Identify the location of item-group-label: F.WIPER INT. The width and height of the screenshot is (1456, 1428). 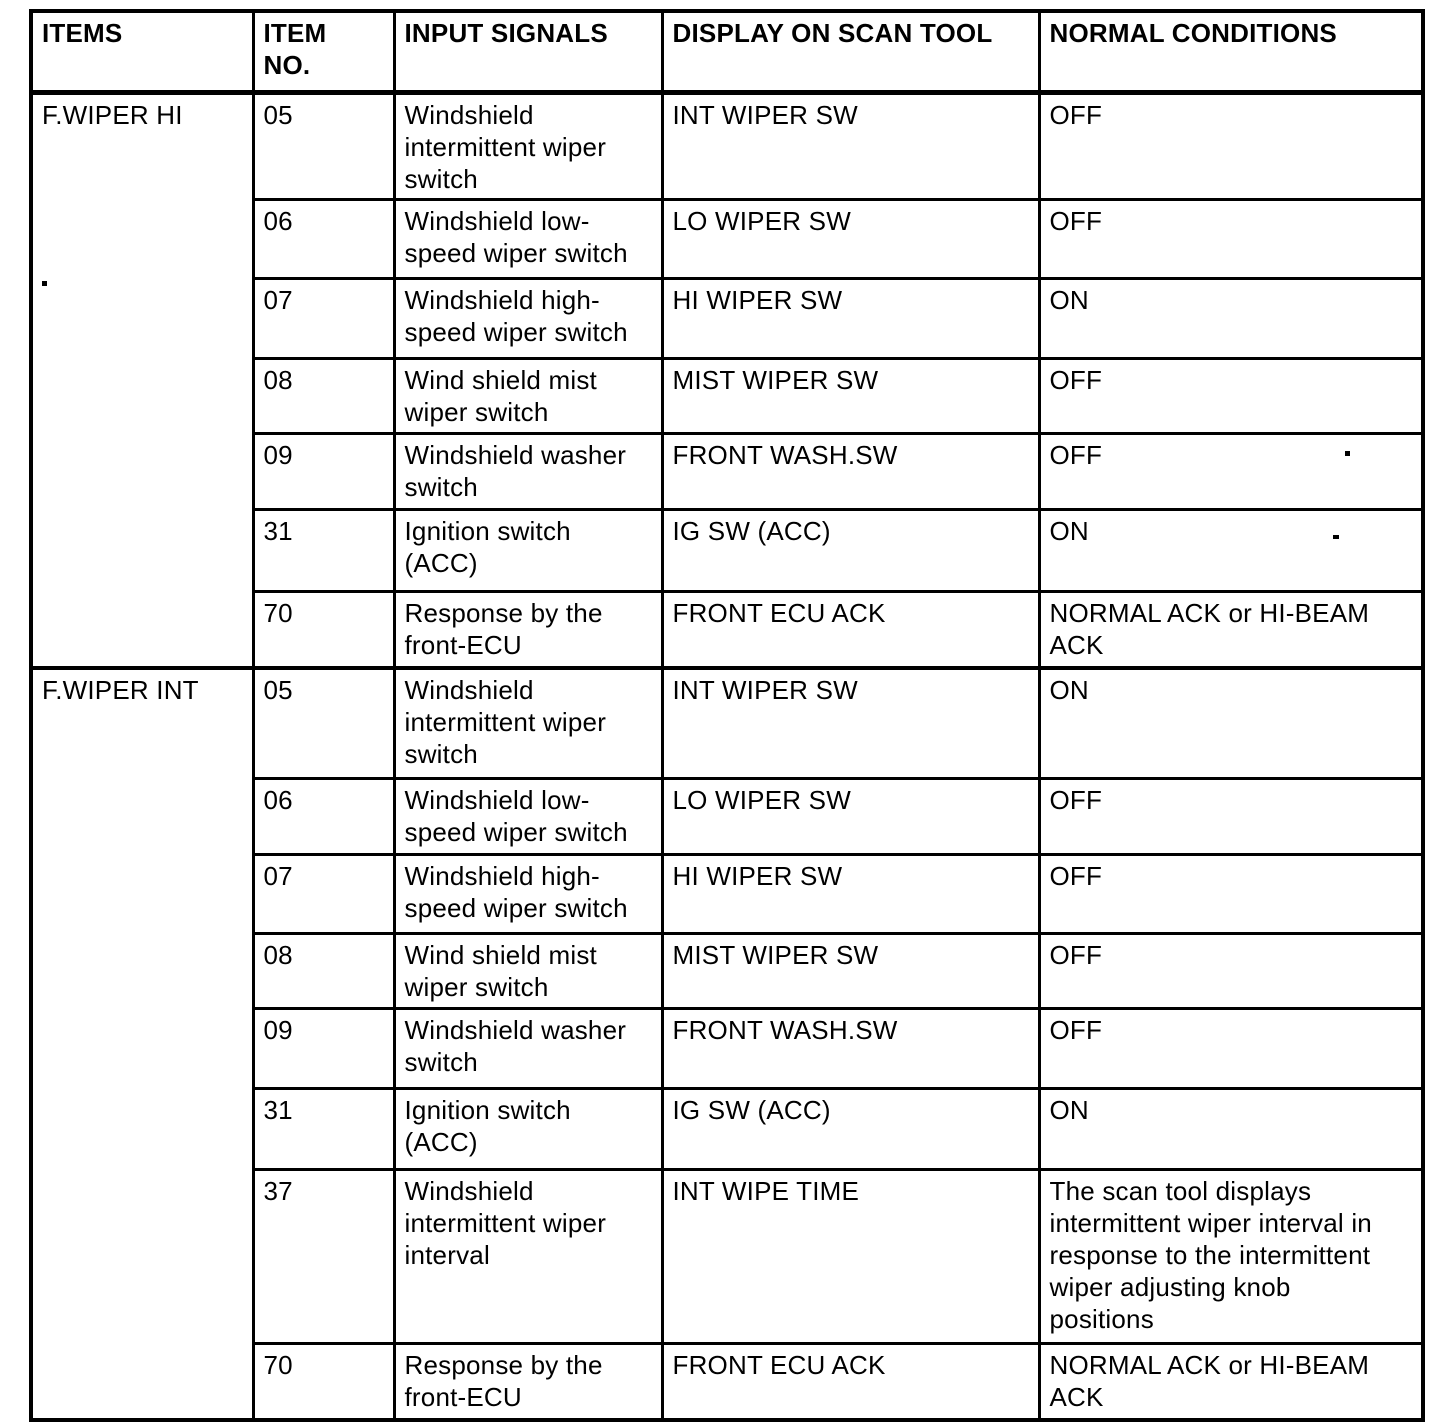
(142, 1044).